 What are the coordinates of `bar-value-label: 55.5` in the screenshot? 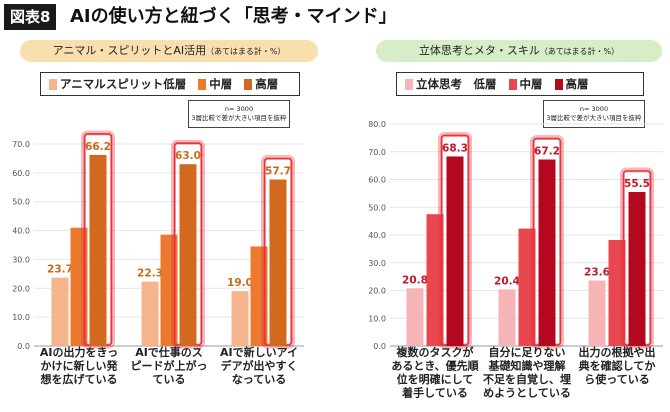 It's located at (637, 184).